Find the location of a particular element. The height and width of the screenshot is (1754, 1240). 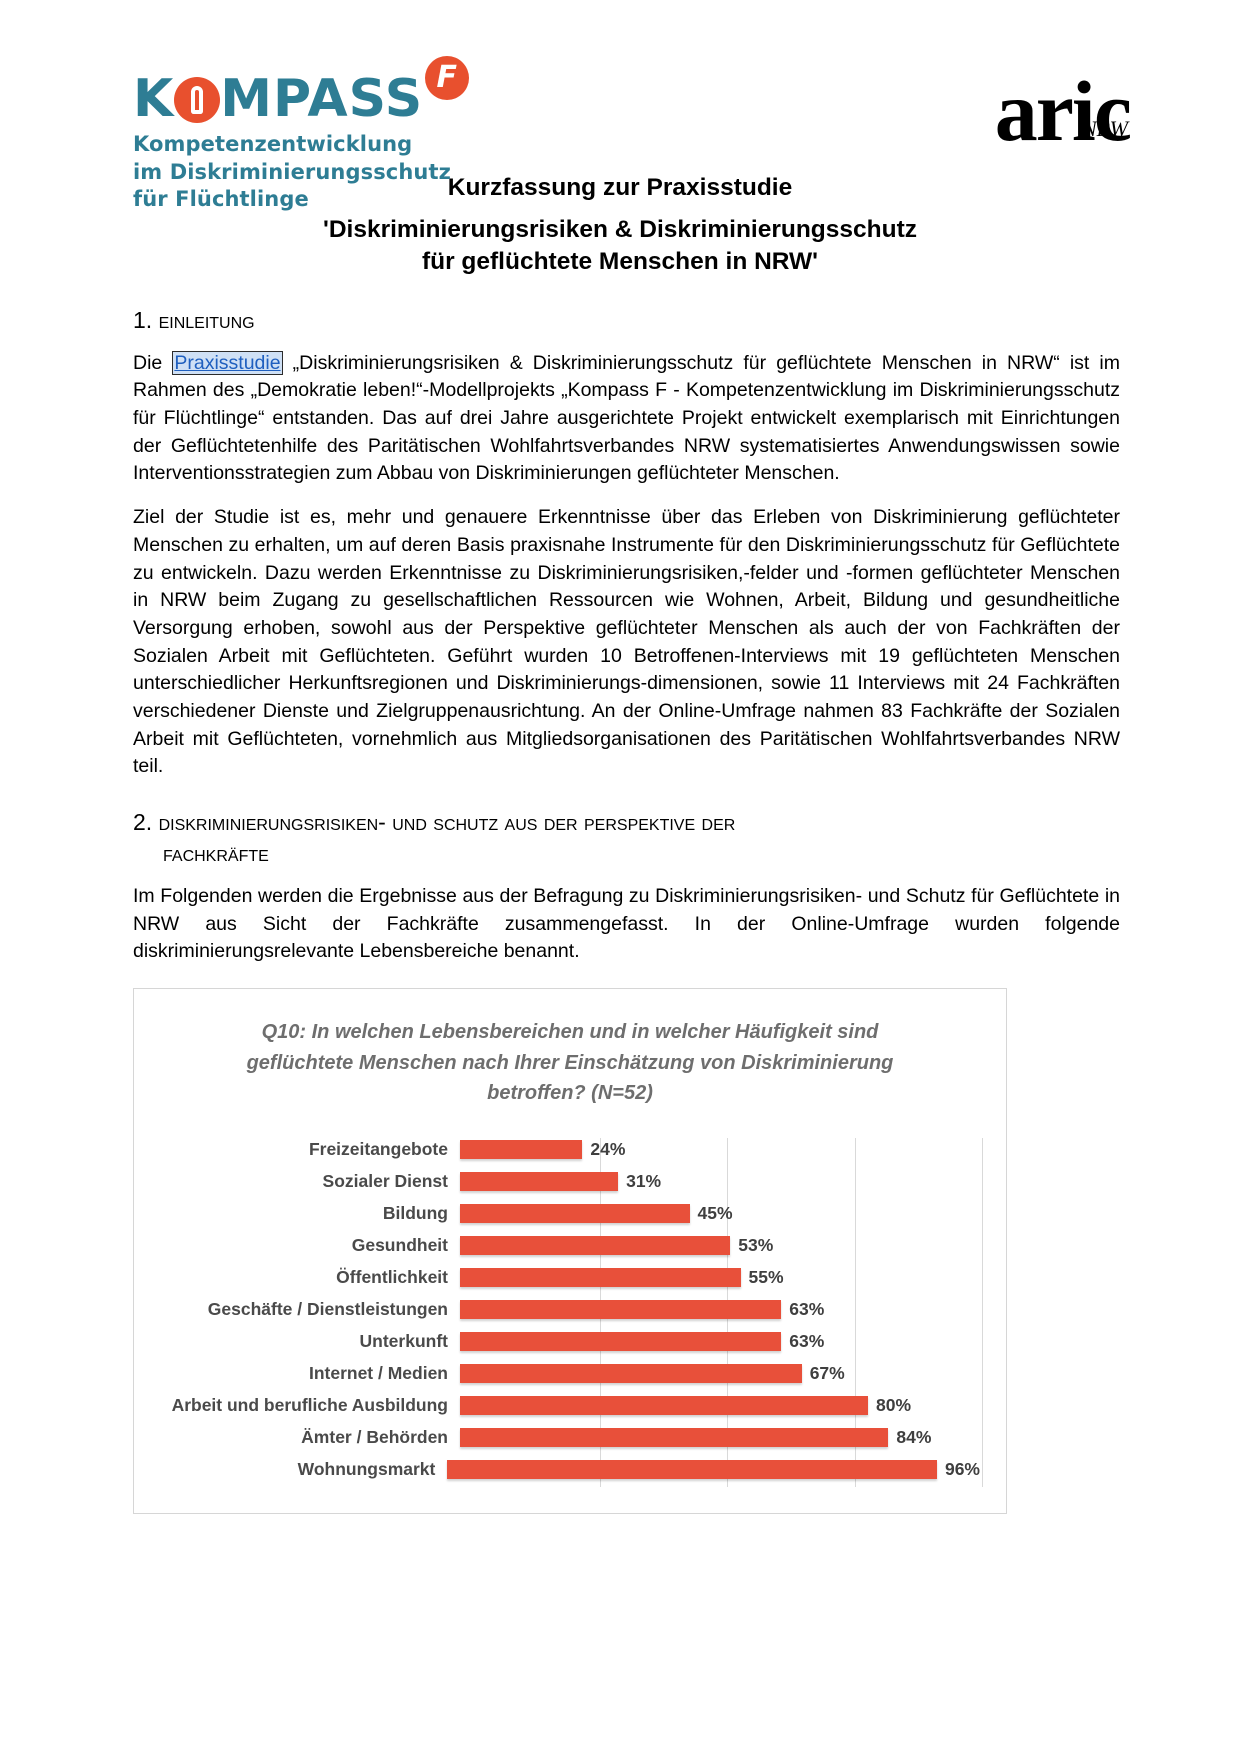

chart-bar-row: Internet / Medien 67% is located at coordinates (570, 1373).